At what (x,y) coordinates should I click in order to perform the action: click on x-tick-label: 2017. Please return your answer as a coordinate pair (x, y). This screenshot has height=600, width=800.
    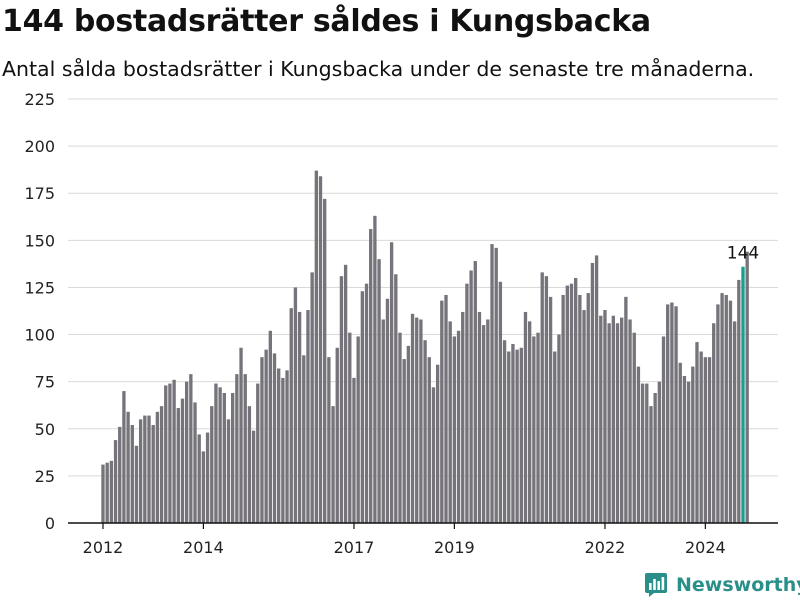
    Looking at the image, I should click on (354, 547).